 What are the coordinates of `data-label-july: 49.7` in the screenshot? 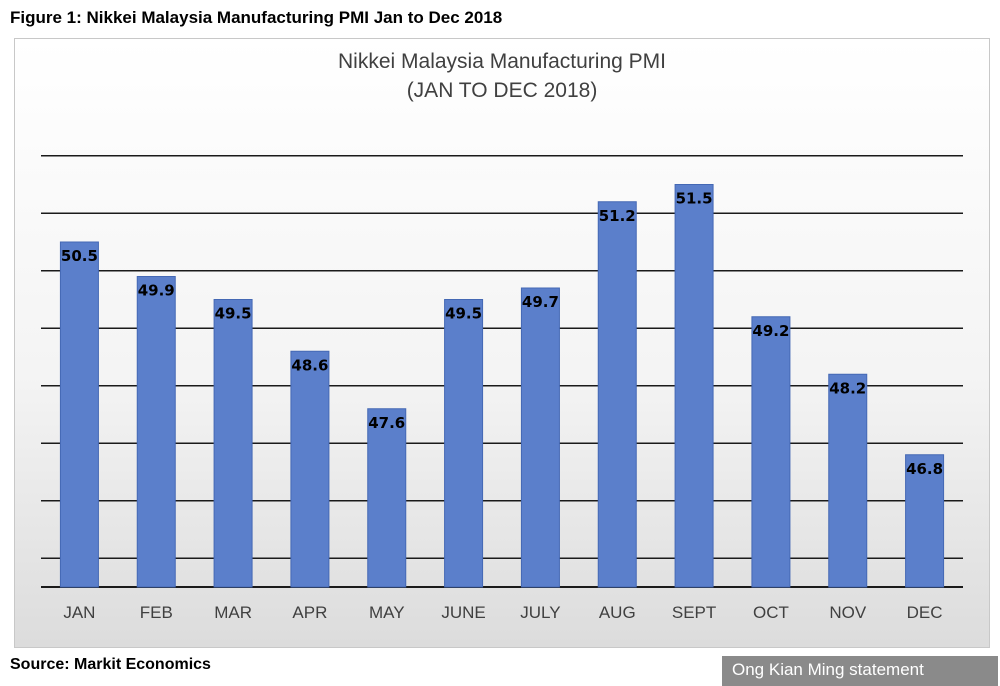 It's located at (540, 302).